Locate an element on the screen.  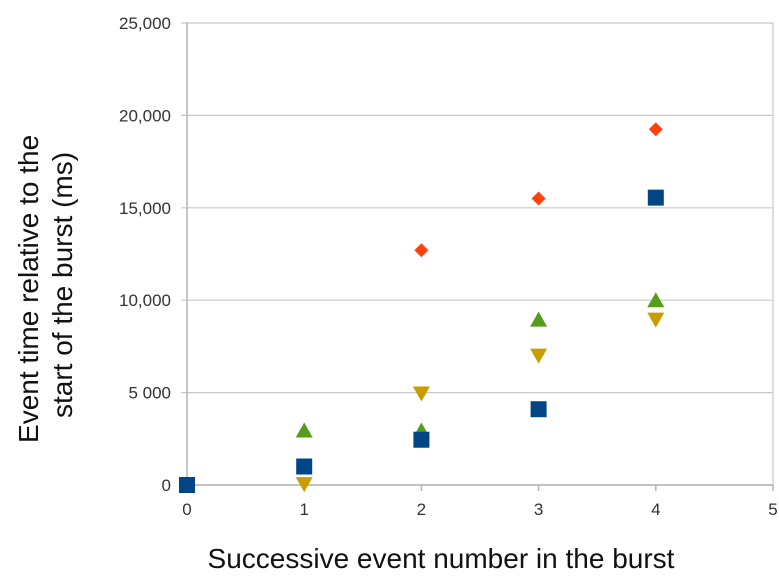
x-tick-label: 3 is located at coordinates (538, 509).